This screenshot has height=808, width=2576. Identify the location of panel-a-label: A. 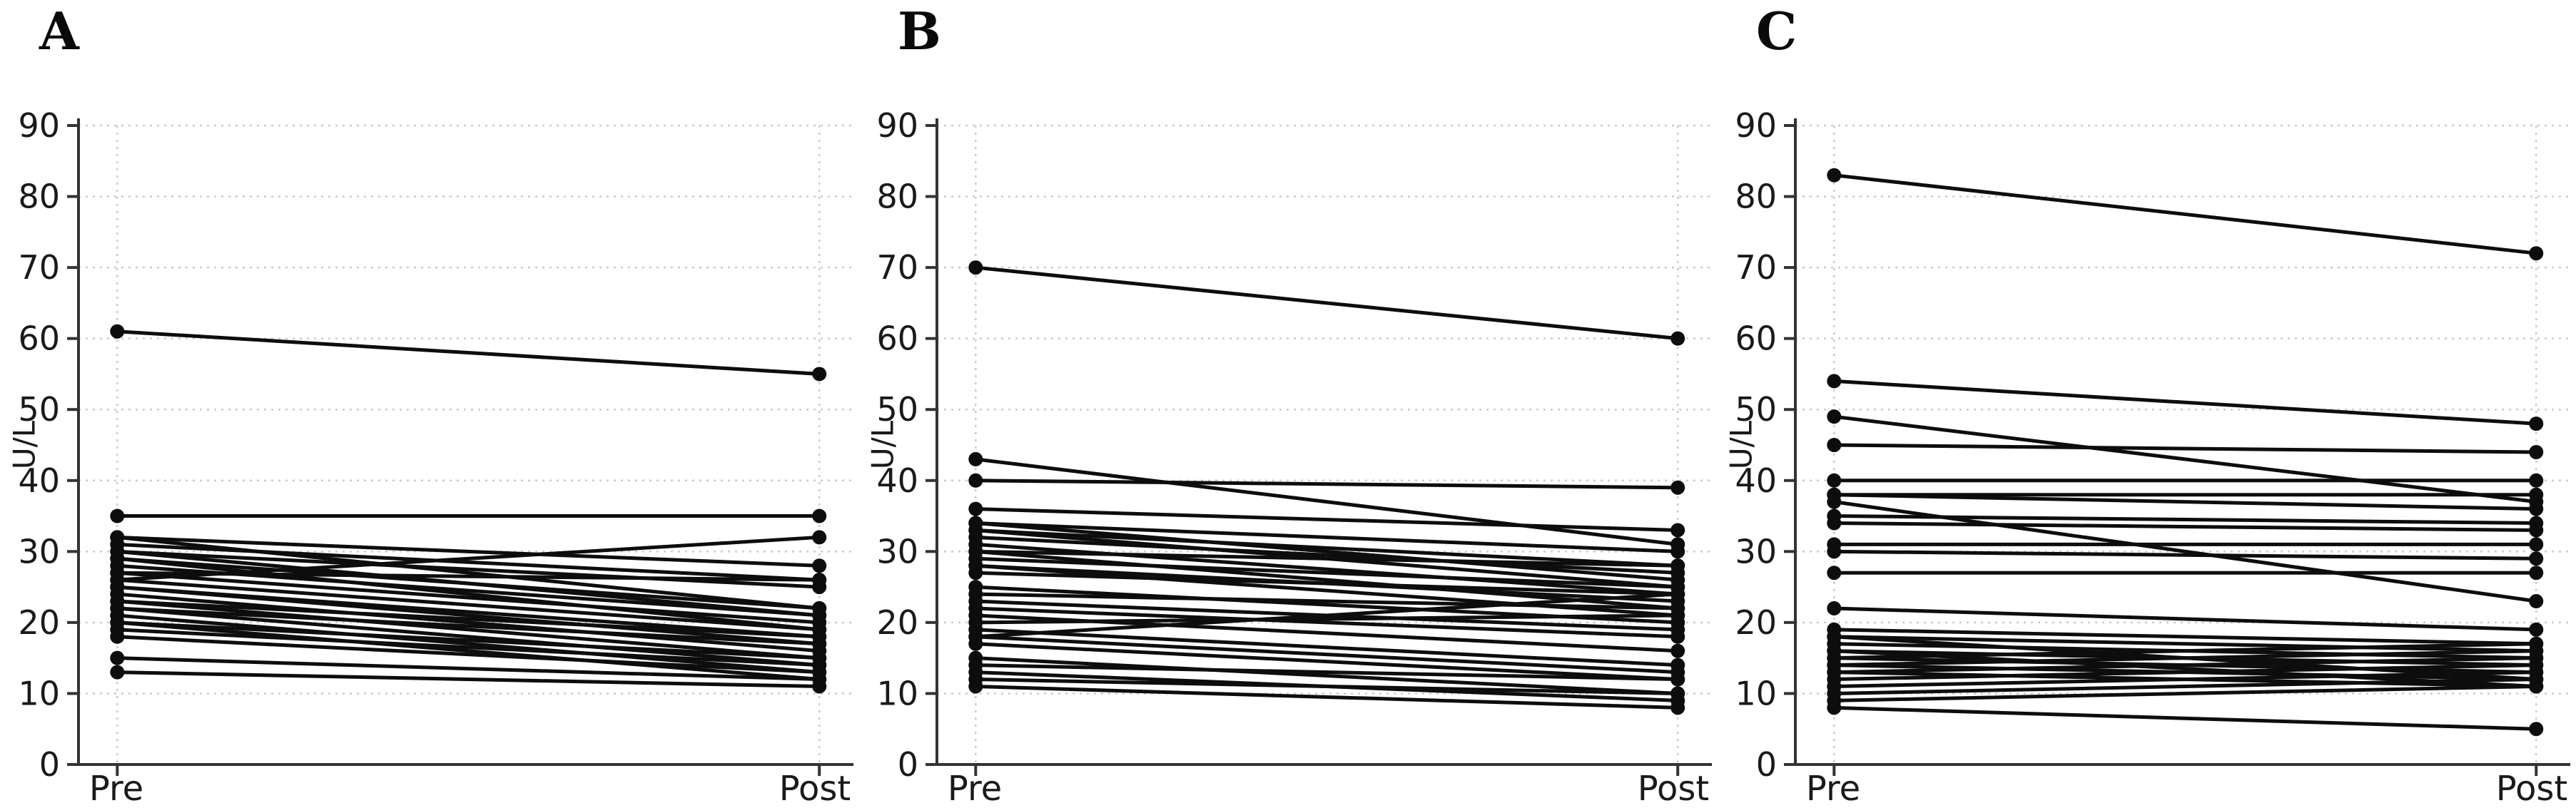
(59, 31).